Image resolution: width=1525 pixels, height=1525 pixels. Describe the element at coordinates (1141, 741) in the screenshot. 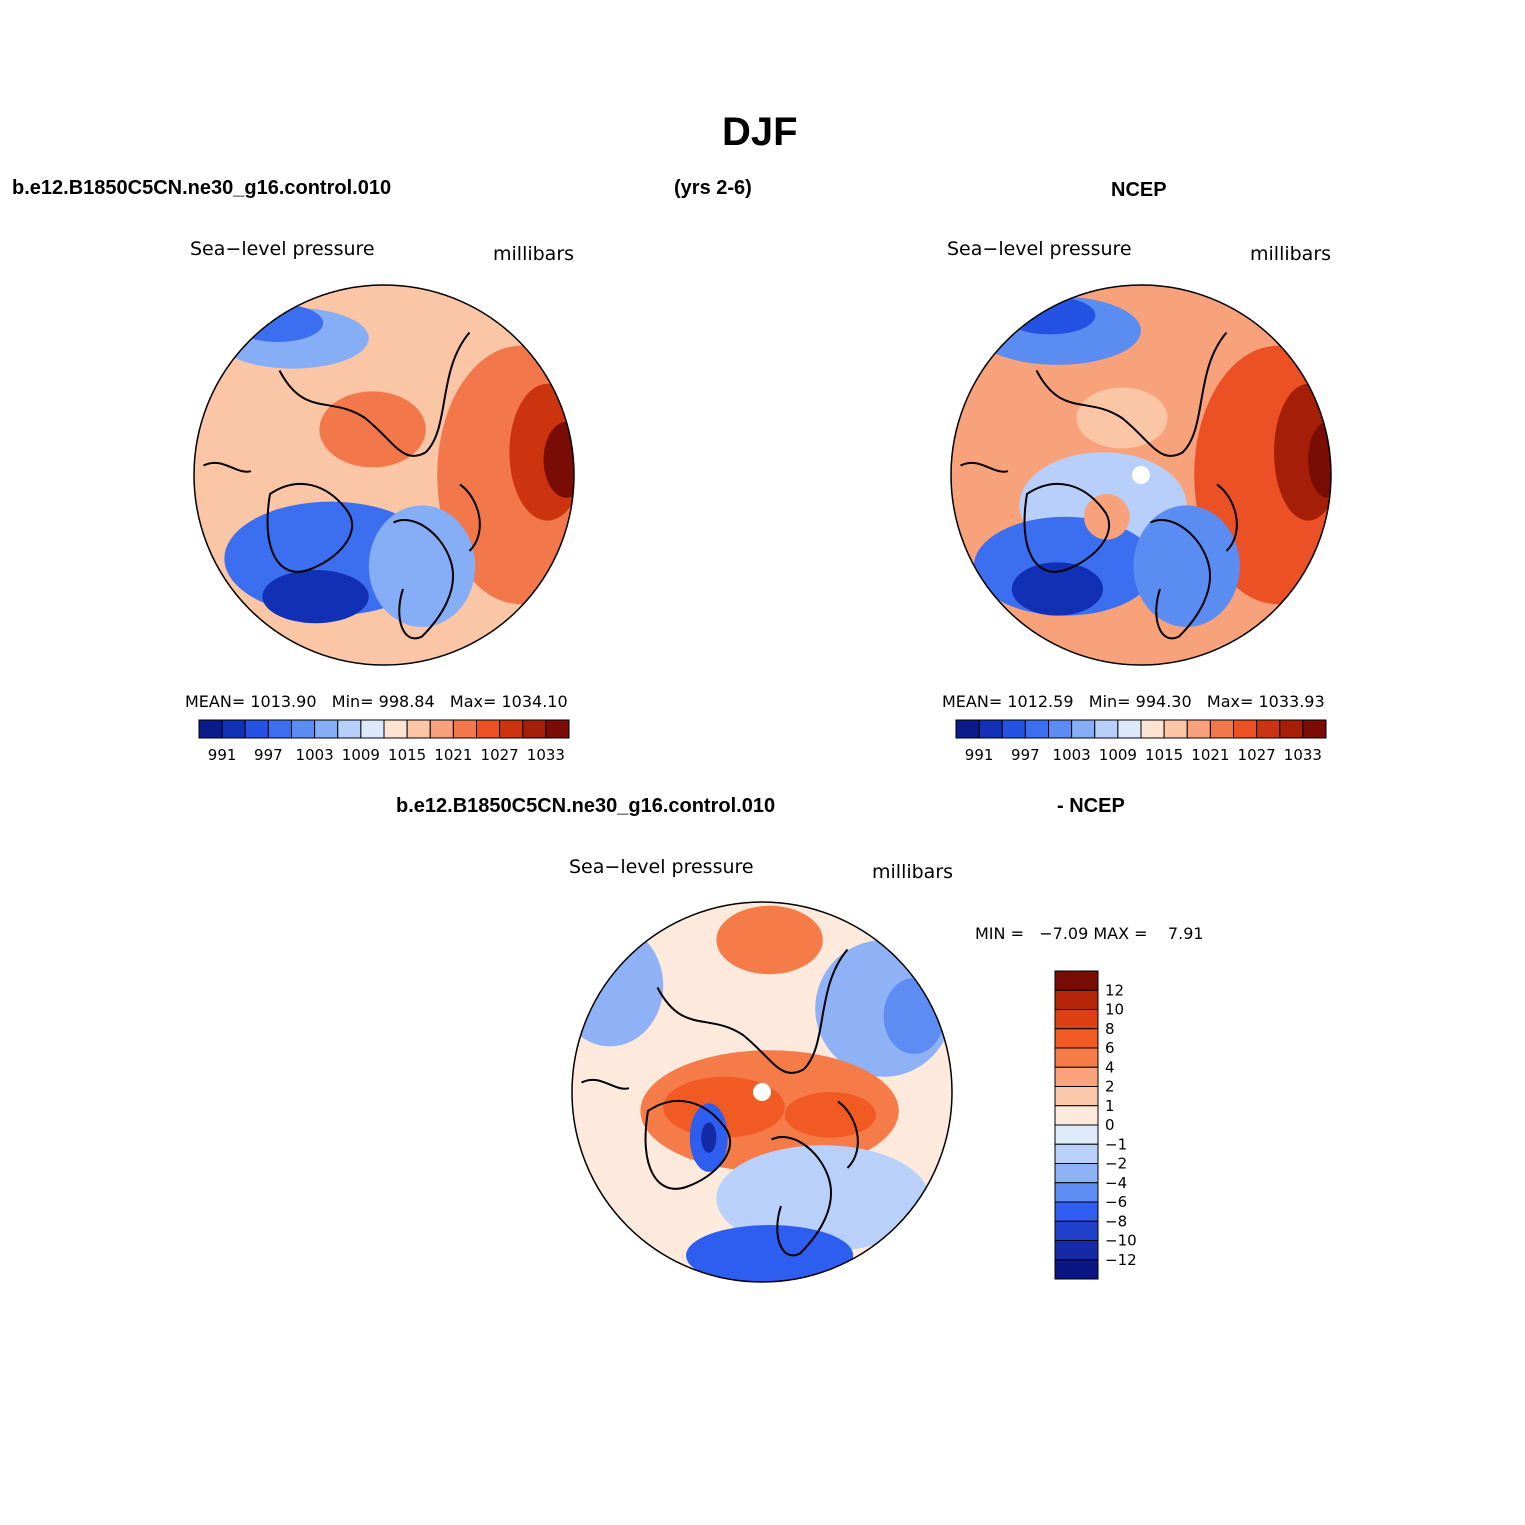

I see `obs-colorbar: 991 997 1003 1009 1015 1021 1027 1033` at that location.